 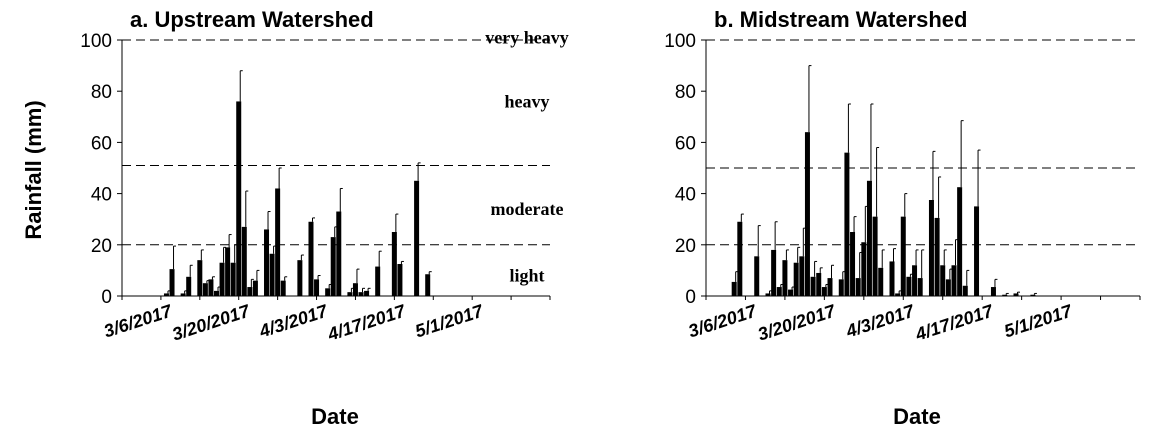 What do you see at coordinates (252, 19) in the screenshot?
I see `chart-title-upstream: a. Upstream Watershed` at bounding box center [252, 19].